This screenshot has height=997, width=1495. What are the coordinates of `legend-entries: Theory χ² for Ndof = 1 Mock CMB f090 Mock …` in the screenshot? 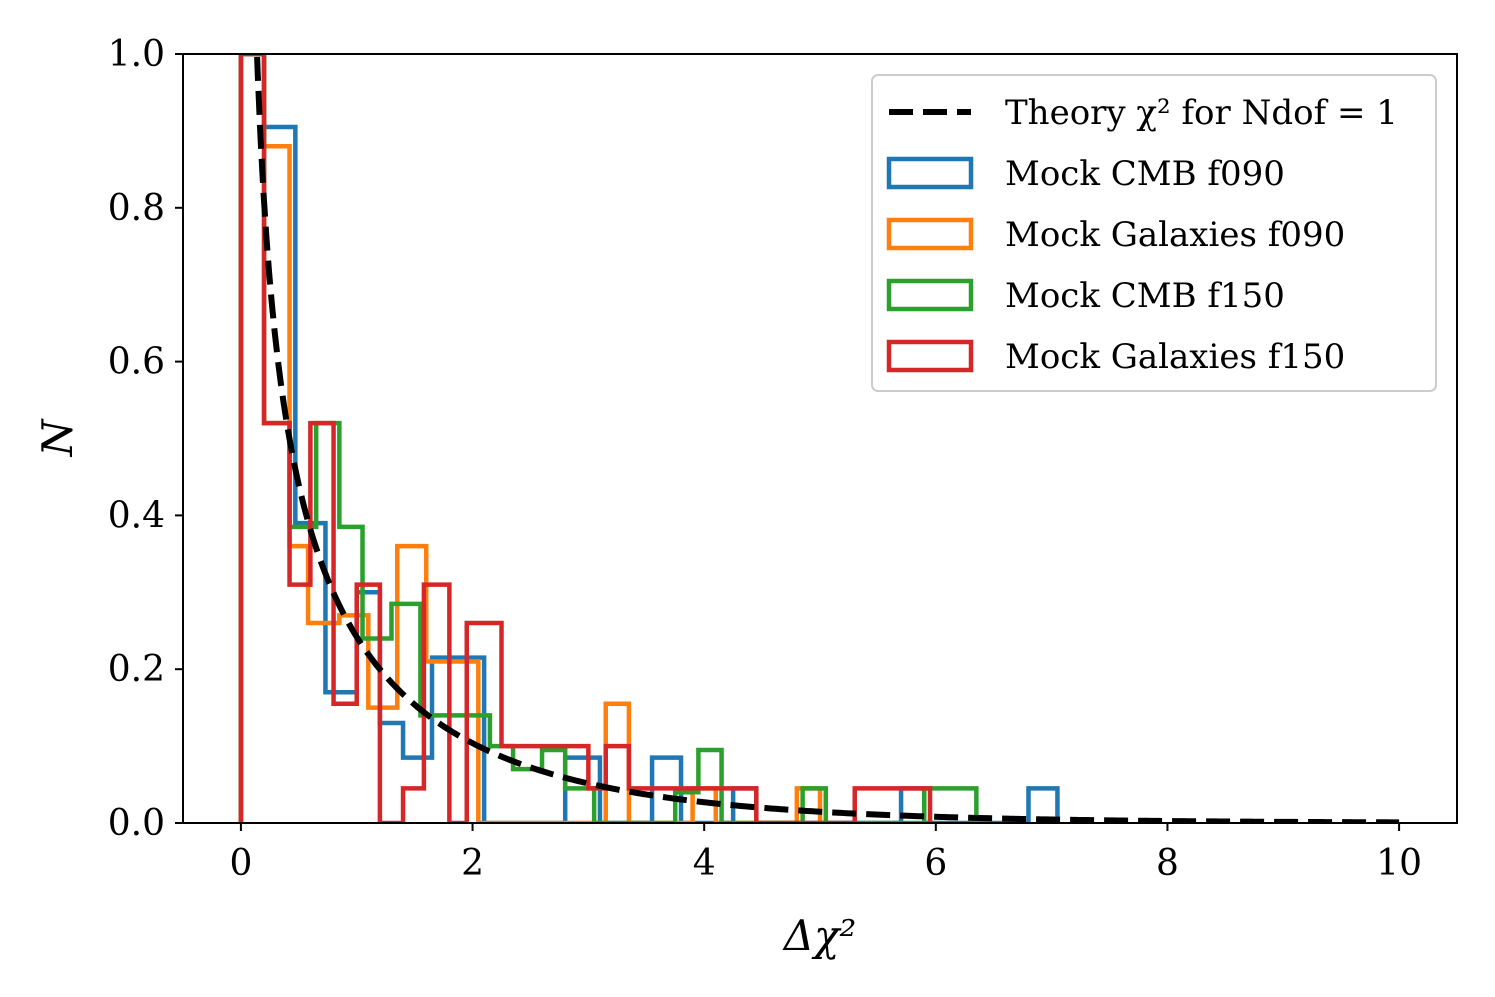 It's located at (1142, 235).